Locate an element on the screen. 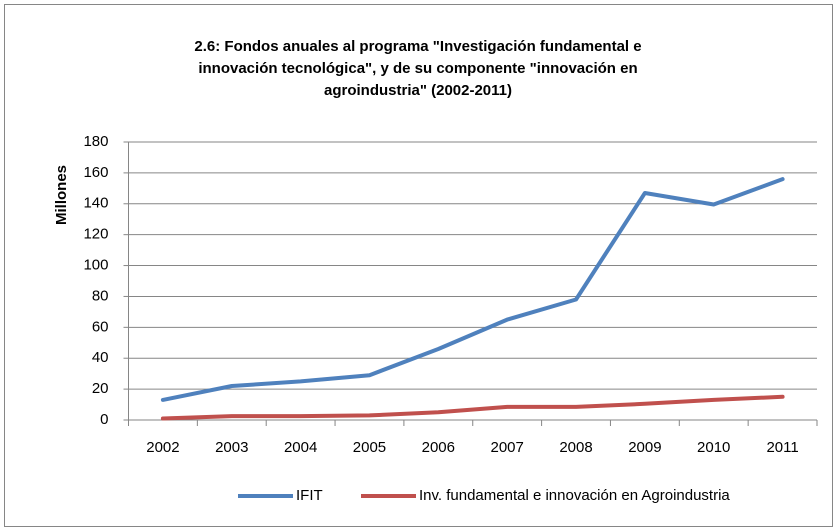 The height and width of the screenshot is (531, 838). x-tick-label: 2011 is located at coordinates (782, 447).